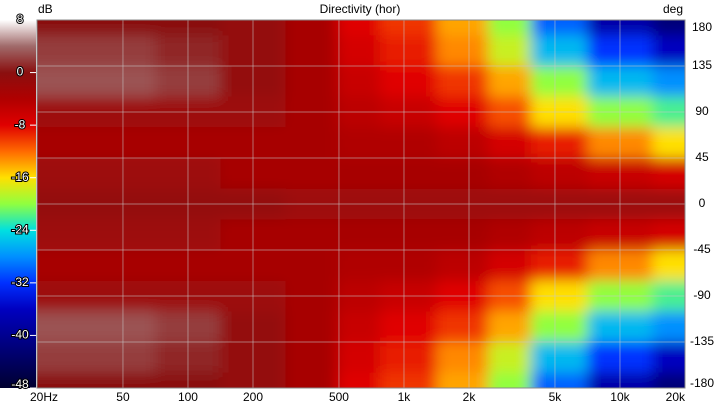  Describe the element at coordinates (20, 384) in the screenshot. I see `colorbar-tick-label: -48` at that location.